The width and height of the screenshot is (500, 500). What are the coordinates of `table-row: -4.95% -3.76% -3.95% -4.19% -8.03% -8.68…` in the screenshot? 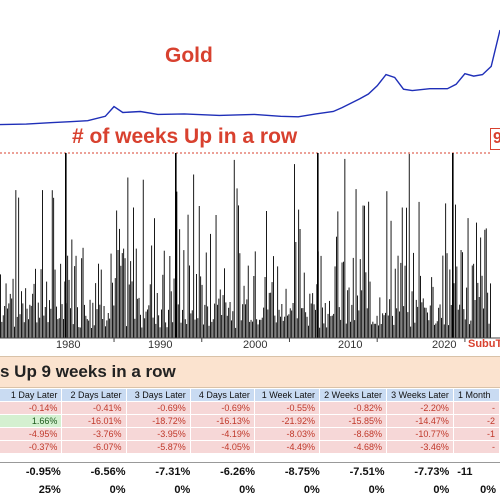 It's located at (250, 434).